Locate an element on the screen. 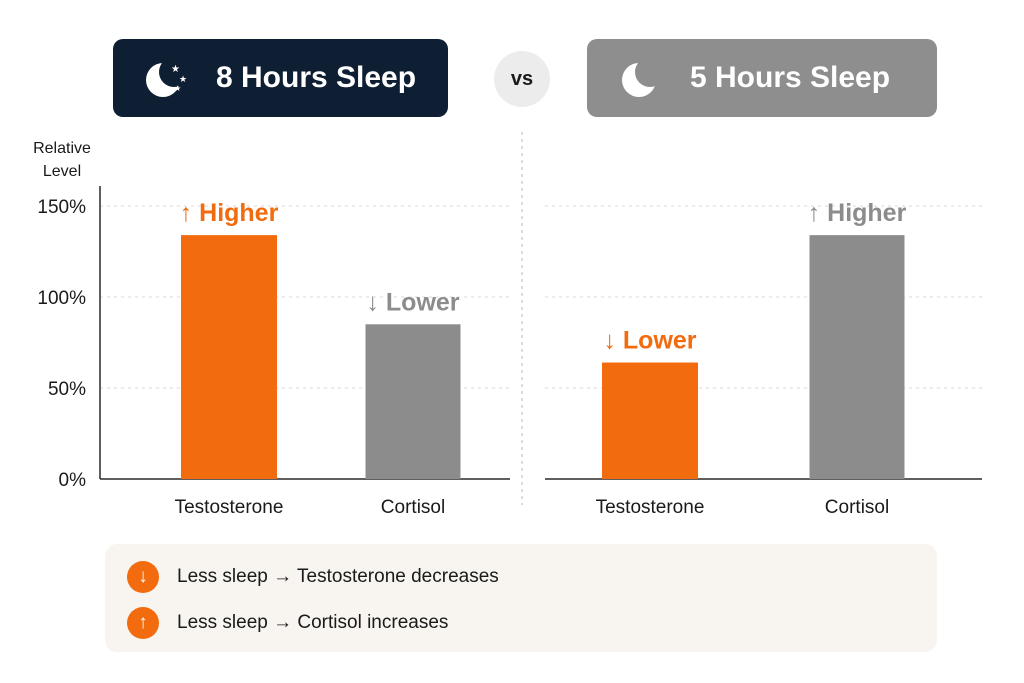 The height and width of the screenshot is (683, 1024). header-8-hours: ★ ★ ★ 8 Hours Sleep is located at coordinates (280, 78).